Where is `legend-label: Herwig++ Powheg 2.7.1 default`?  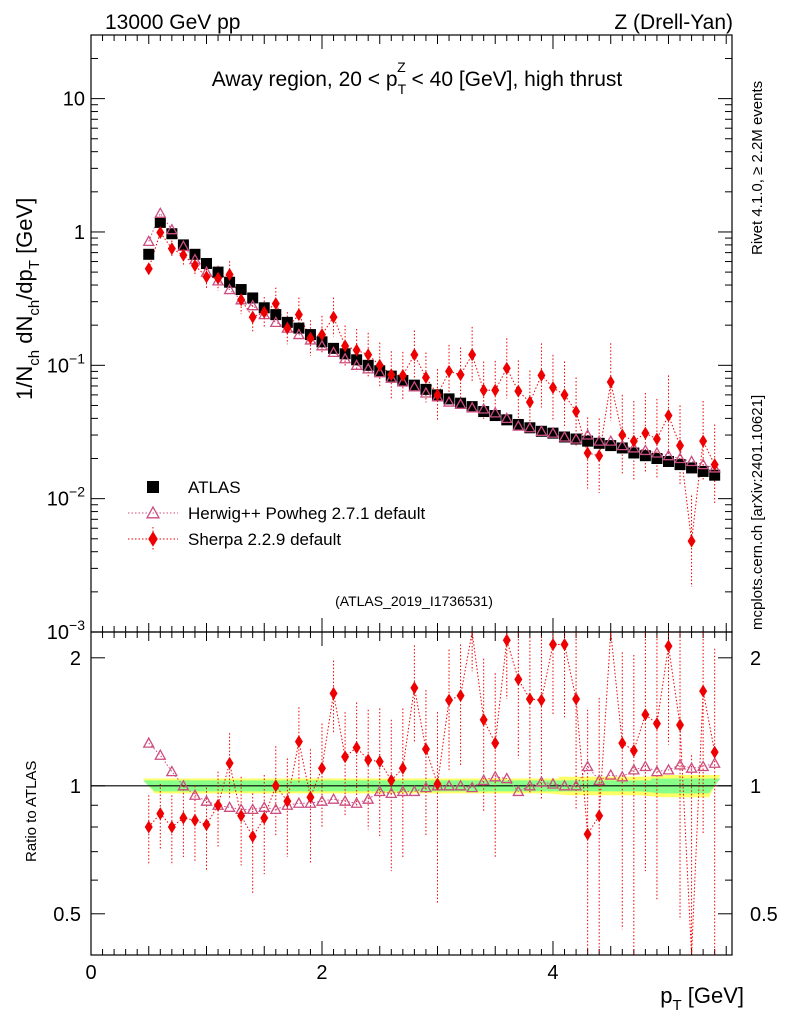
legend-label: Herwig++ Powheg 2.7.1 default is located at coordinates (306, 513).